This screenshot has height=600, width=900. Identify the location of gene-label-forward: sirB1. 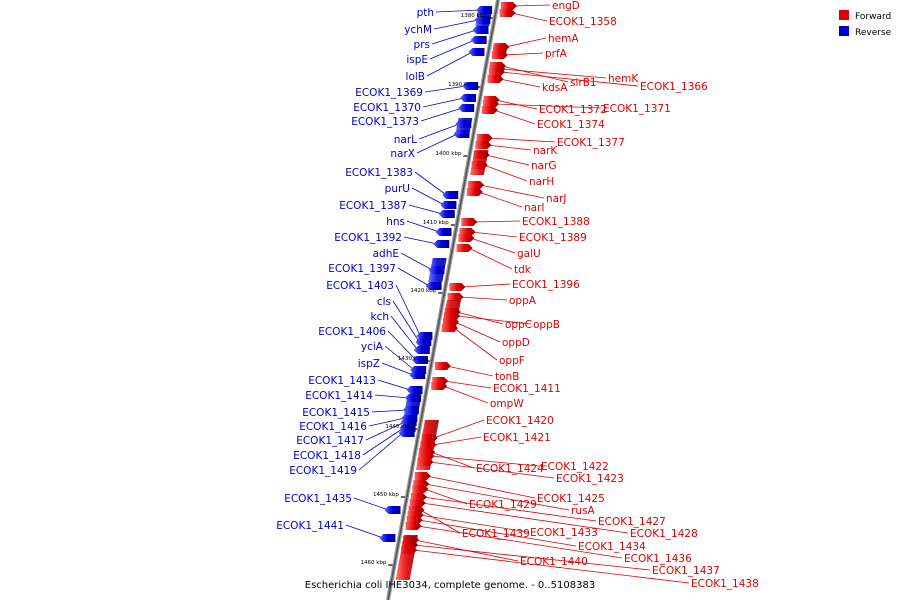
(583, 83).